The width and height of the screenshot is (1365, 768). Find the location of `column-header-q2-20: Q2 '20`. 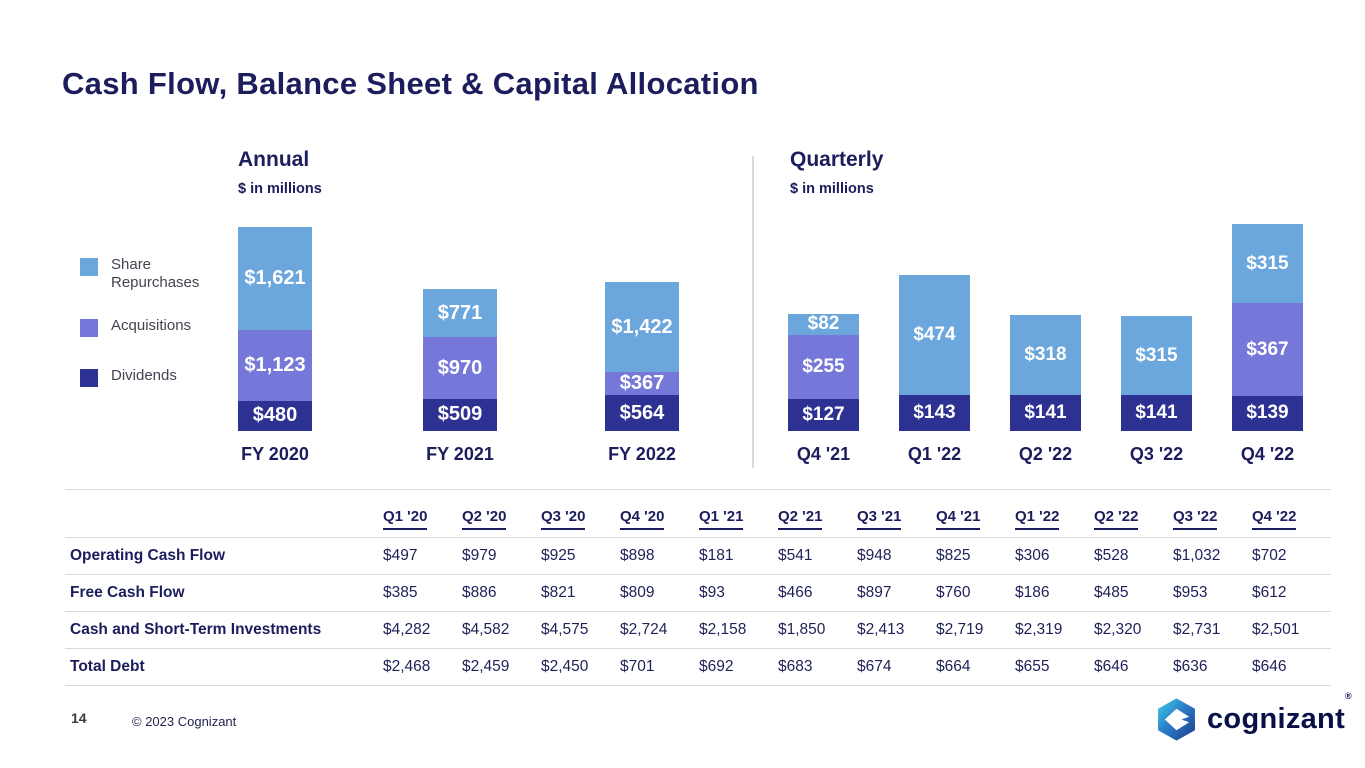

column-header-q2-20: Q2 '20 is located at coordinates (501, 522).